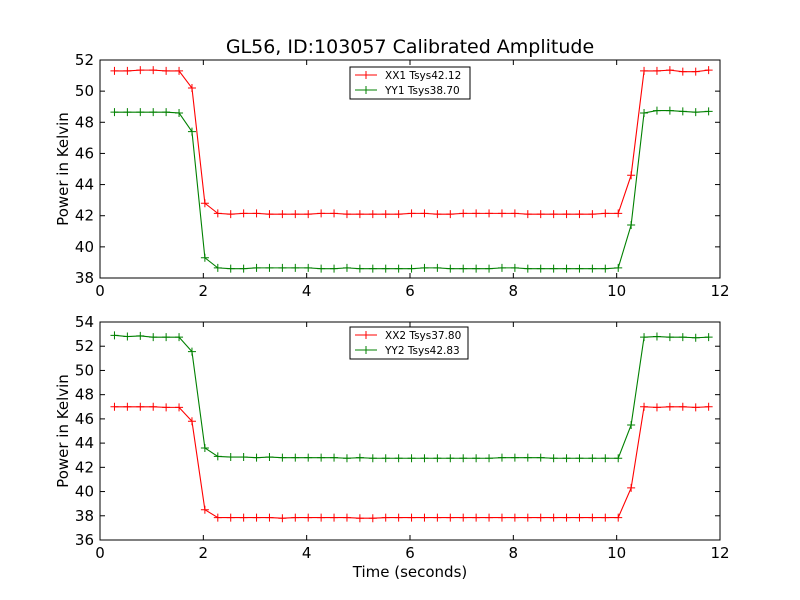 This screenshot has width=800, height=600. I want to click on y-tick-label: 46, so click(84, 153).